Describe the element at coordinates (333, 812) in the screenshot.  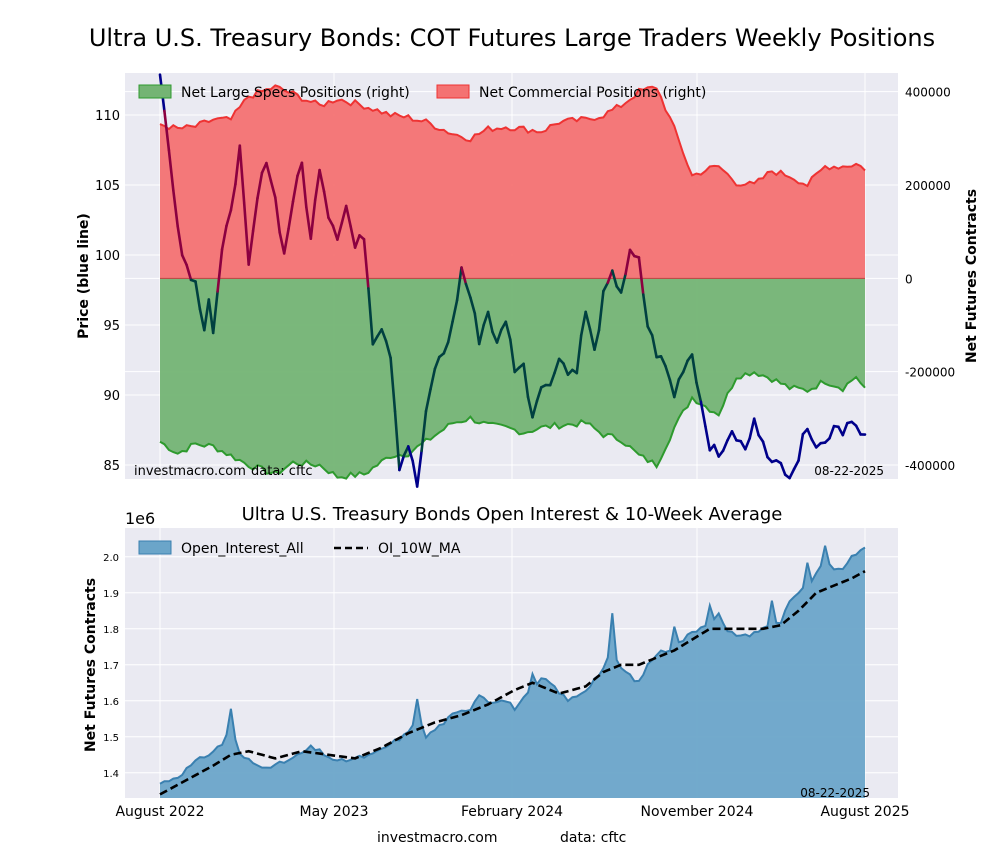
I see `date-tick-label: May 2023` at that location.